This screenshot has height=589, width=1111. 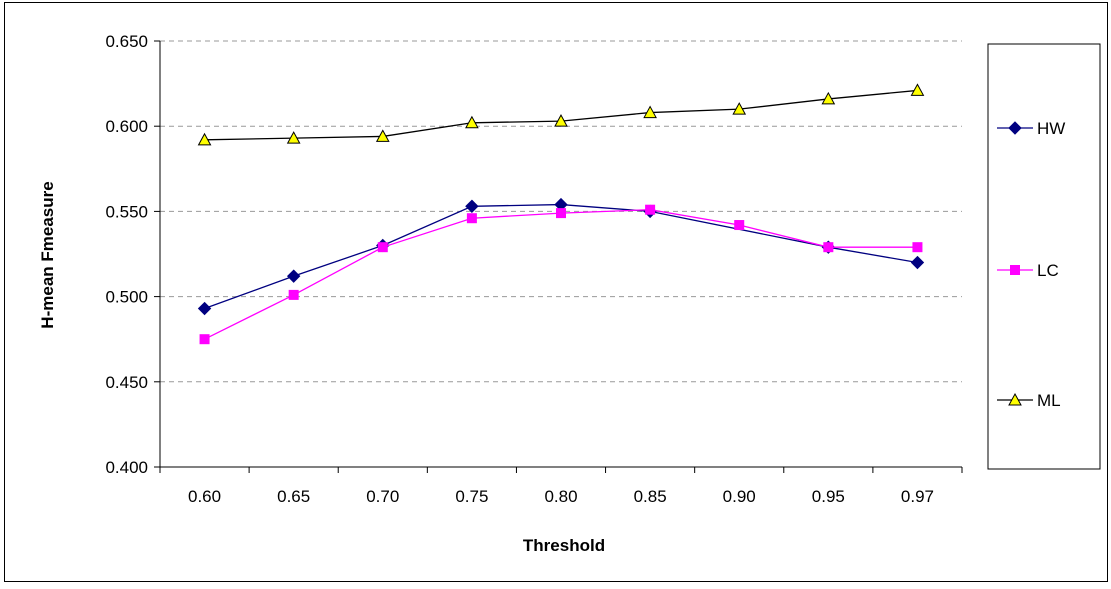 I want to click on legend-item-hw: HW, so click(x=1031, y=128).